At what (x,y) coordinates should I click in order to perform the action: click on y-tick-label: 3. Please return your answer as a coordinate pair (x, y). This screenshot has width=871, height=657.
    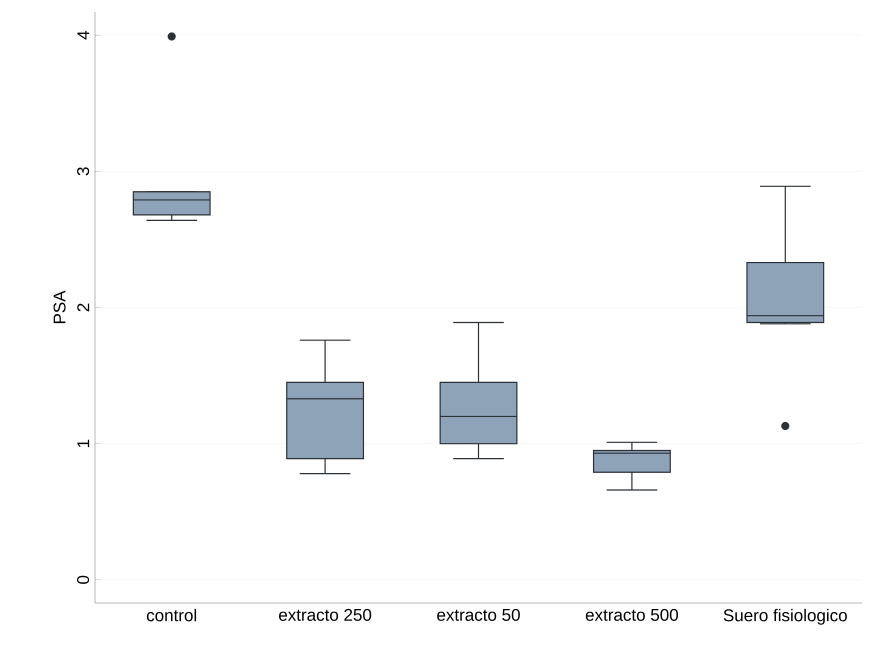
    Looking at the image, I should click on (83, 171).